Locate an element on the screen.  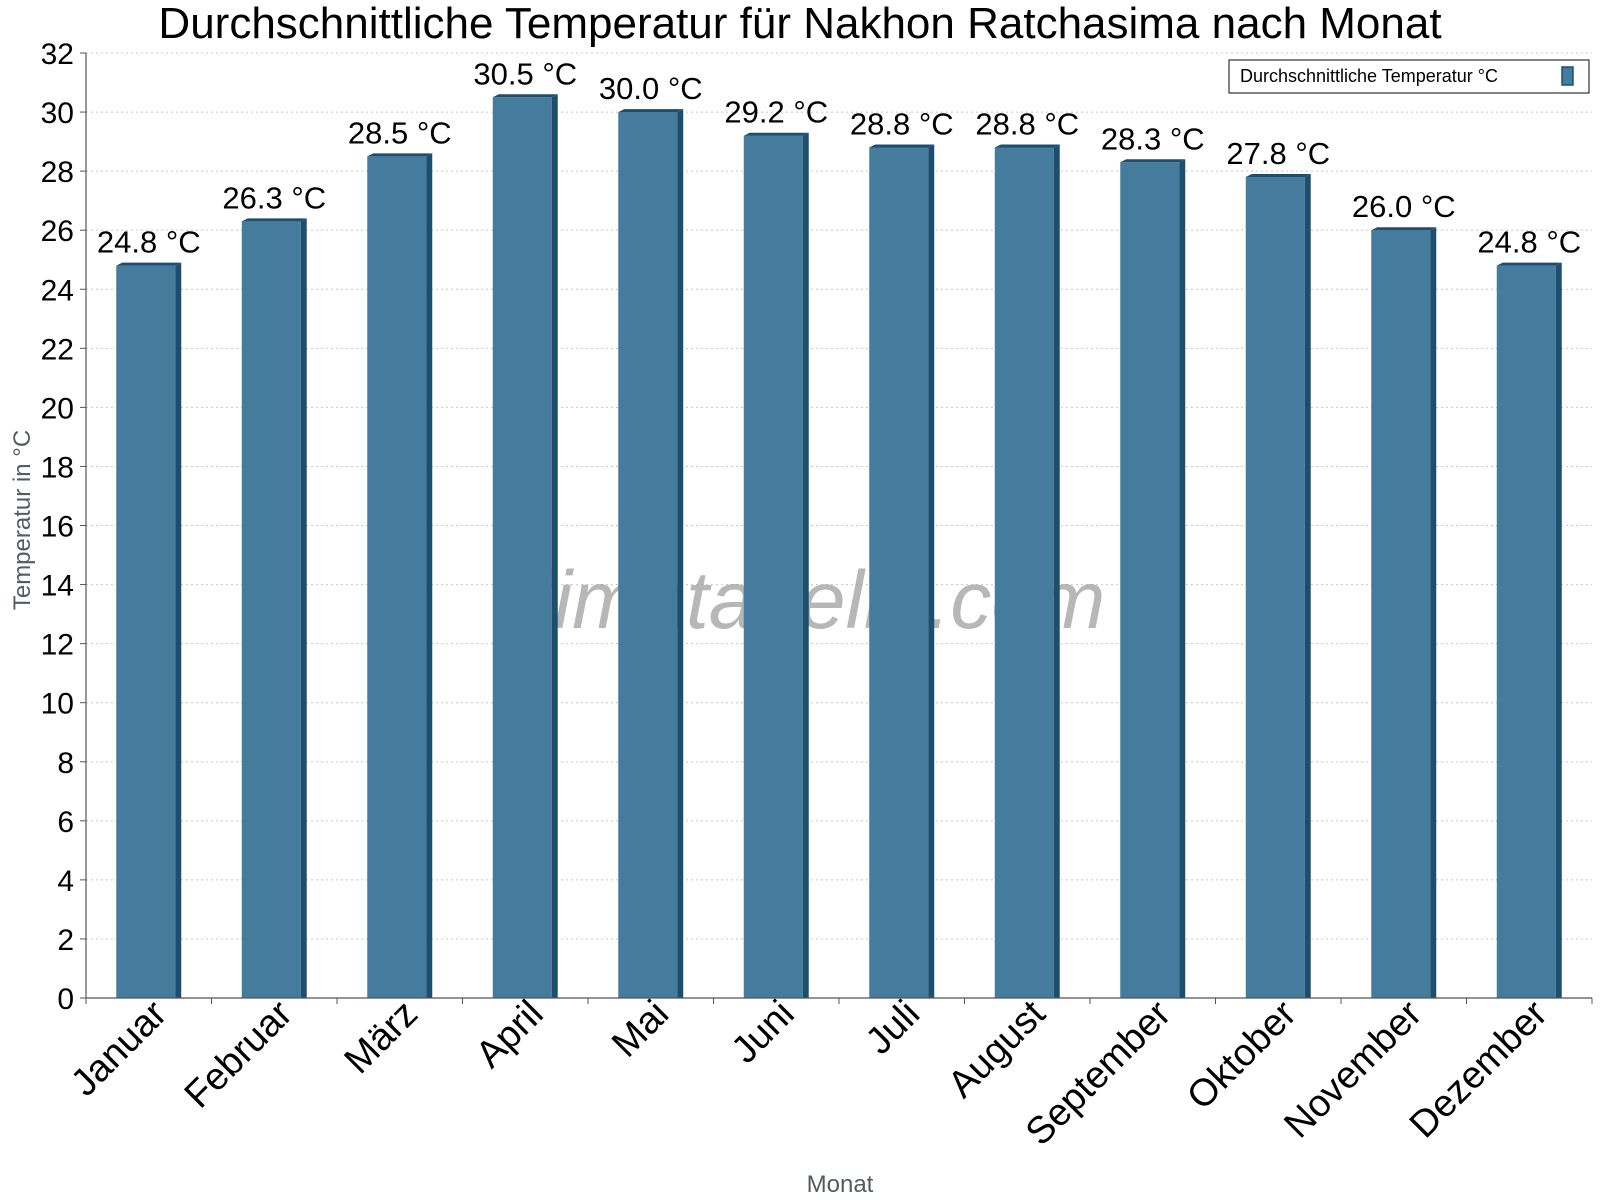
legend-box is located at coordinates (1409, 76).